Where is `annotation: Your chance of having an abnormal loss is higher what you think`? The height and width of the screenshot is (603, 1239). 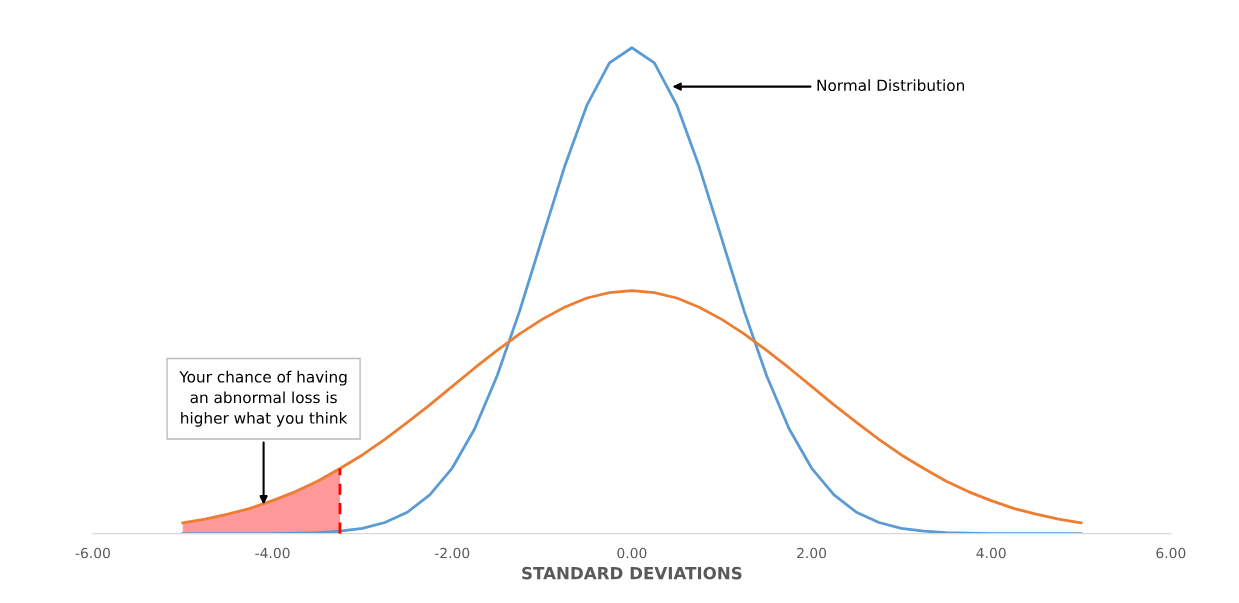 annotation: Your chance of having an abnormal loss is higher what you think is located at coordinates (263, 398).